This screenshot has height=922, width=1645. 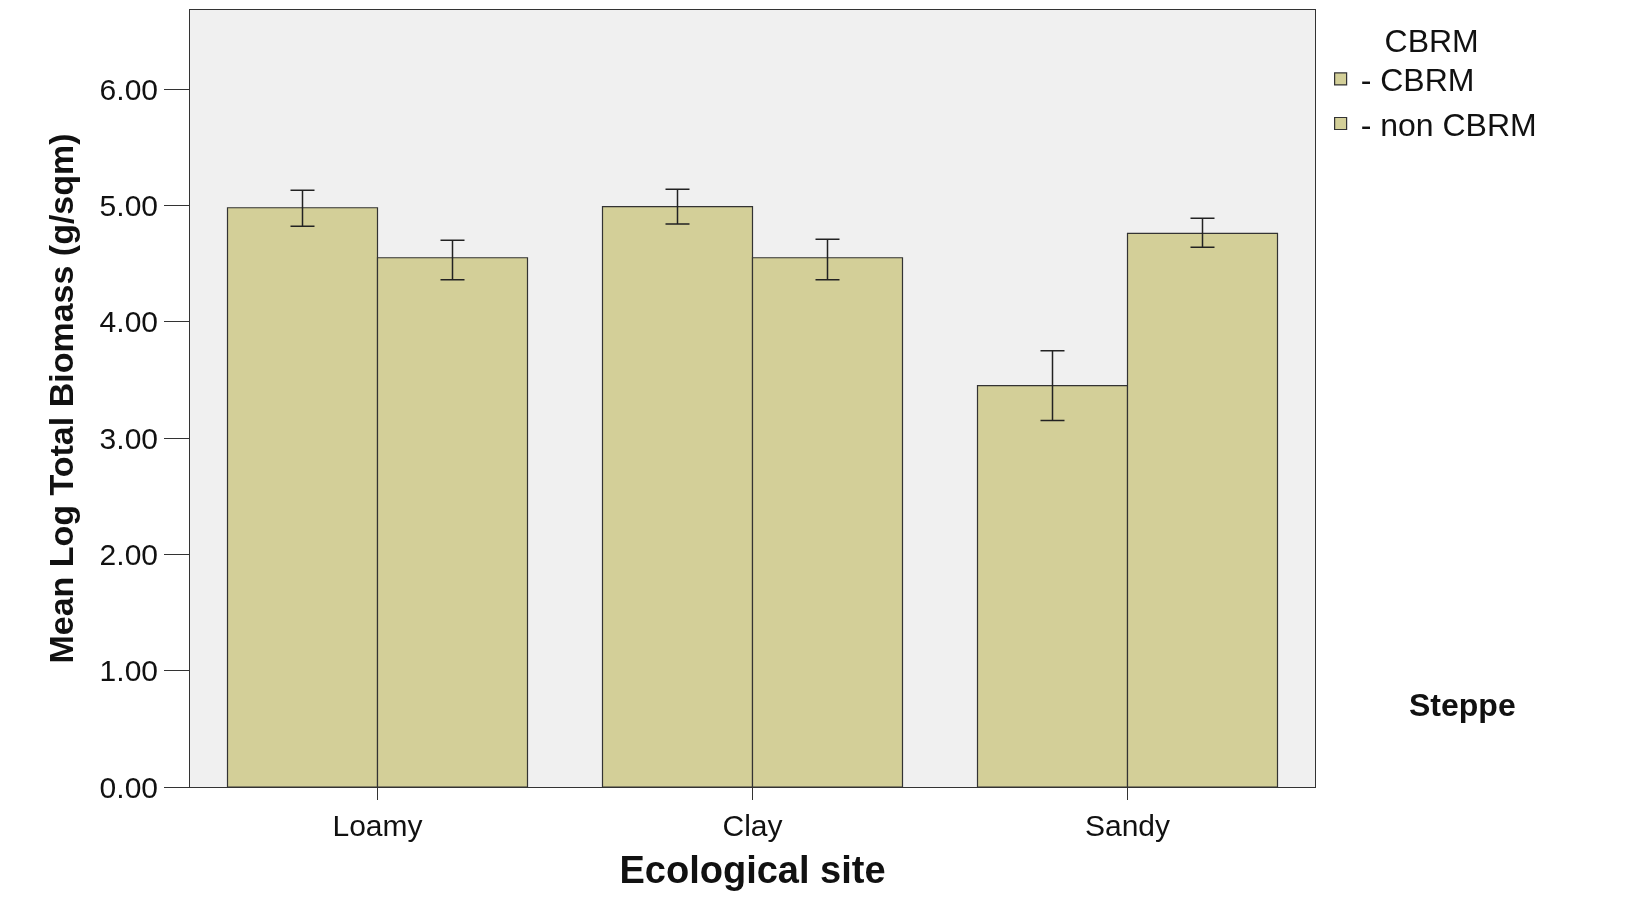 I want to click on x-tick-label: Sandy, so click(x=1127, y=825).